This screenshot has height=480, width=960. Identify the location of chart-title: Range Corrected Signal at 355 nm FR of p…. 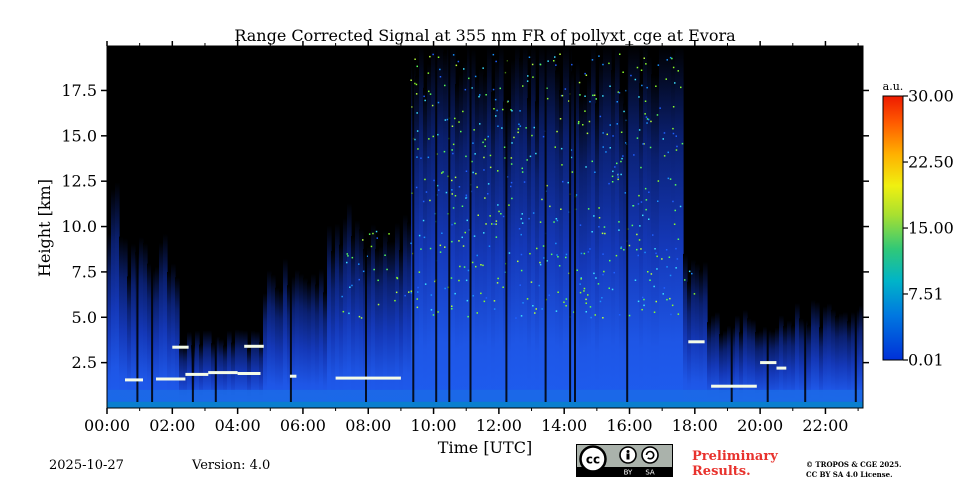
(485, 35).